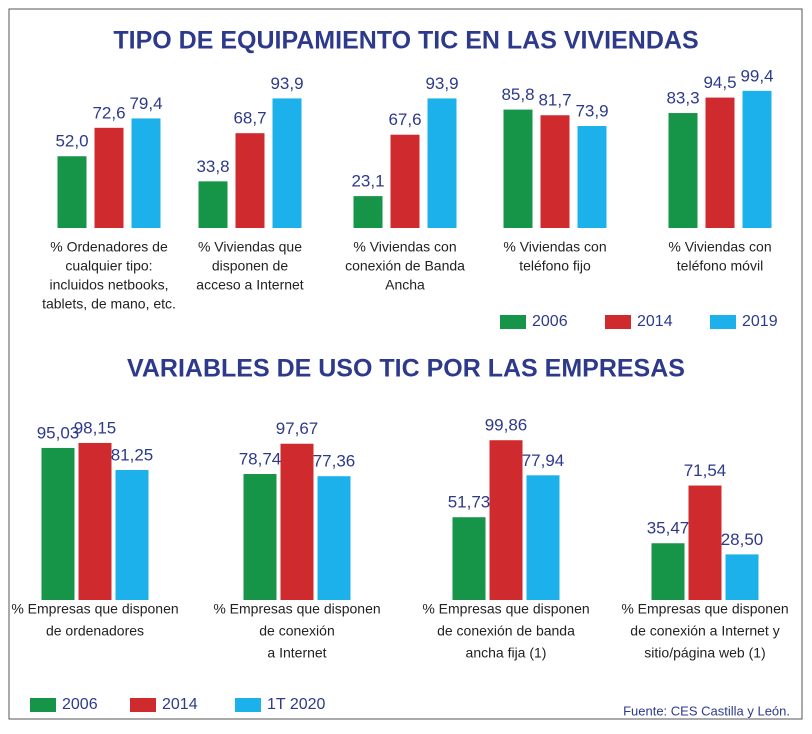 This screenshot has height=734, width=812. What do you see at coordinates (95, 631) in the screenshot?
I see `category-label: de ordenadores` at bounding box center [95, 631].